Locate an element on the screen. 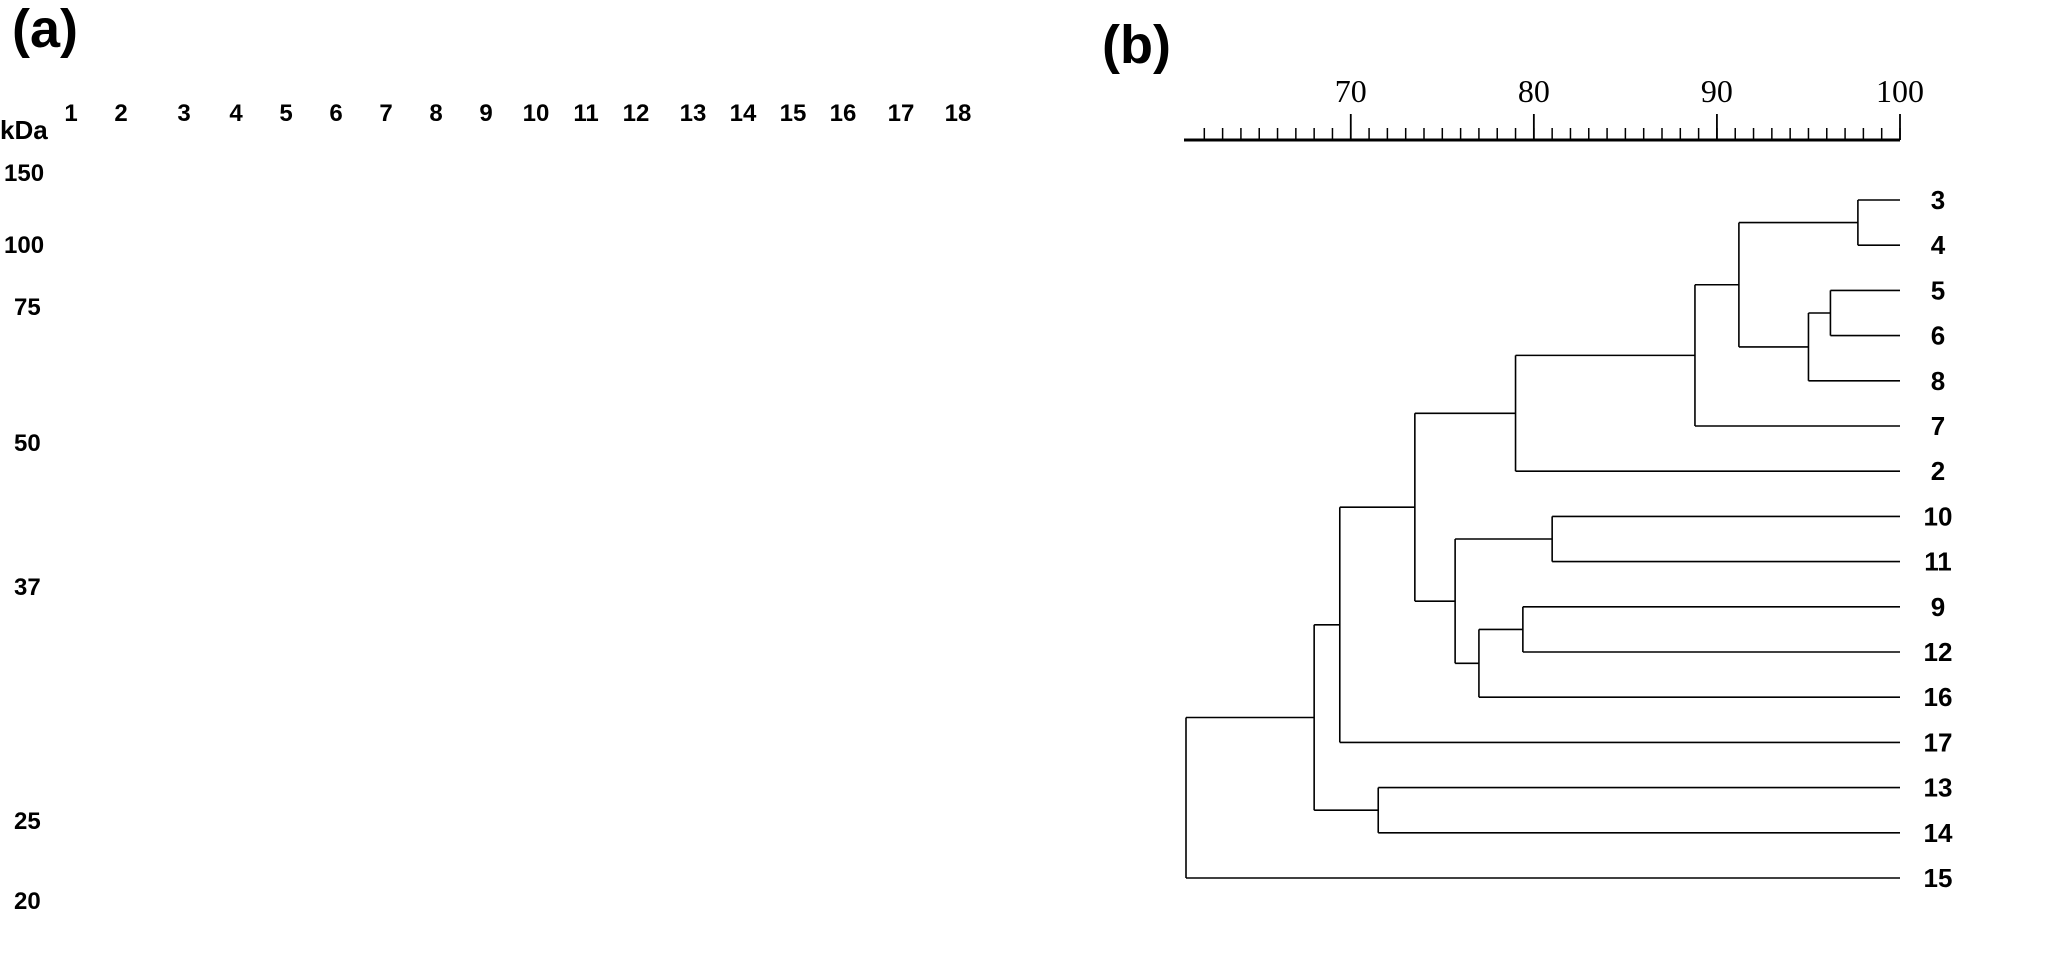 The height and width of the screenshot is (971, 2067). lane-number: 9 is located at coordinates (486, 113).